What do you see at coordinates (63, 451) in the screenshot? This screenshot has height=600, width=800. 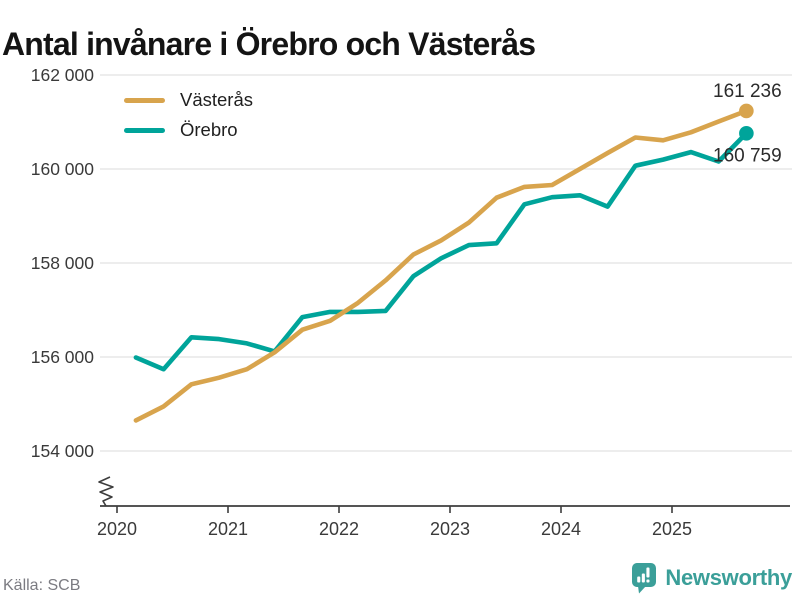 I see `y-tick-label: 154 000` at bounding box center [63, 451].